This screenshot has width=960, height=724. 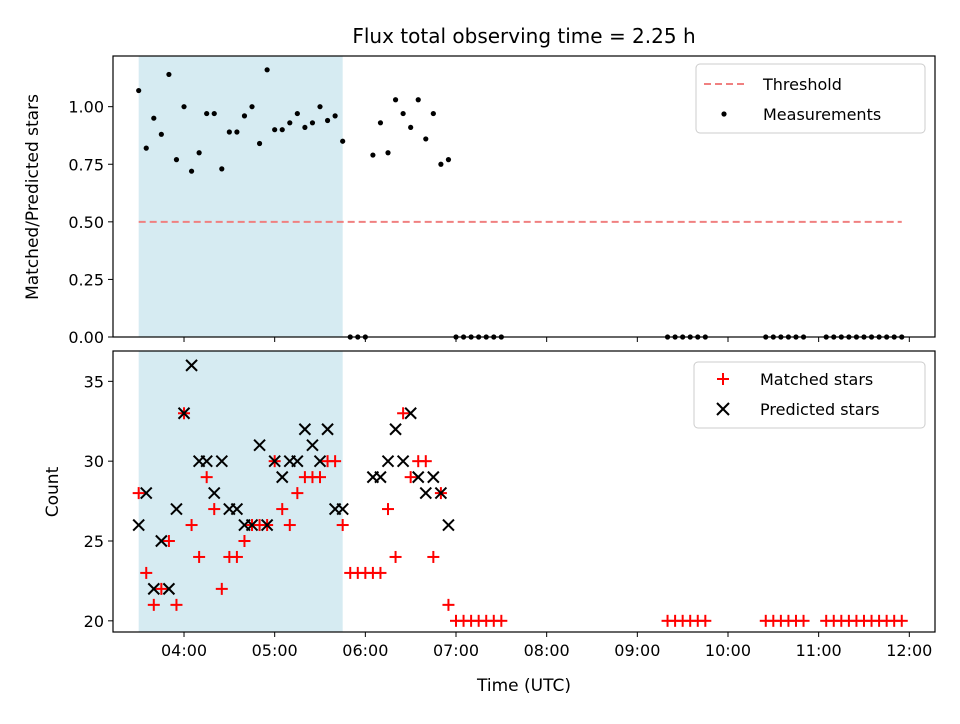 What do you see at coordinates (909, 650) in the screenshot?
I see `xtick-label: 12:00` at bounding box center [909, 650].